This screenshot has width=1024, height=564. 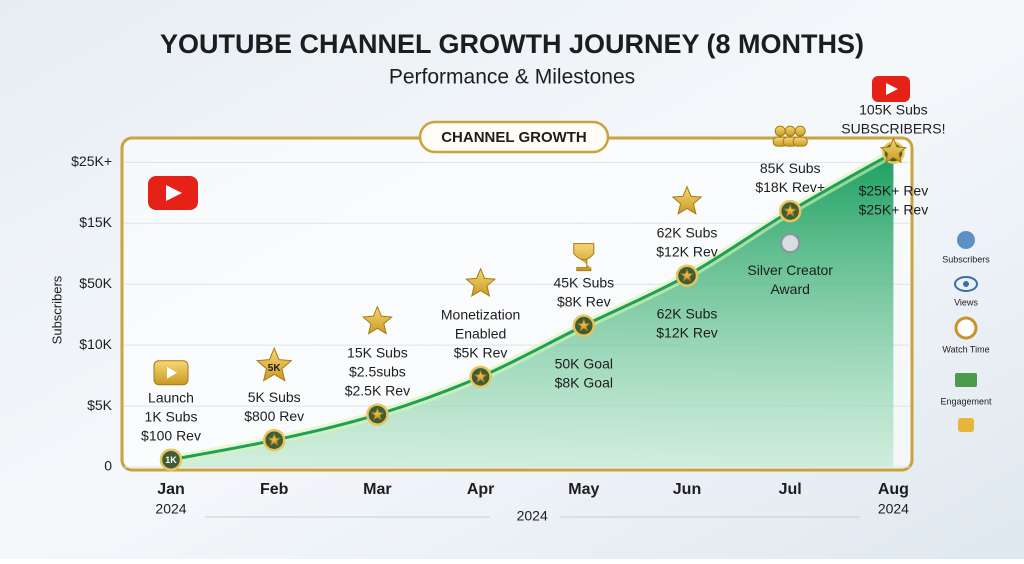 I want to click on panel-label: CHANNEL GROWTH, so click(x=514, y=137).